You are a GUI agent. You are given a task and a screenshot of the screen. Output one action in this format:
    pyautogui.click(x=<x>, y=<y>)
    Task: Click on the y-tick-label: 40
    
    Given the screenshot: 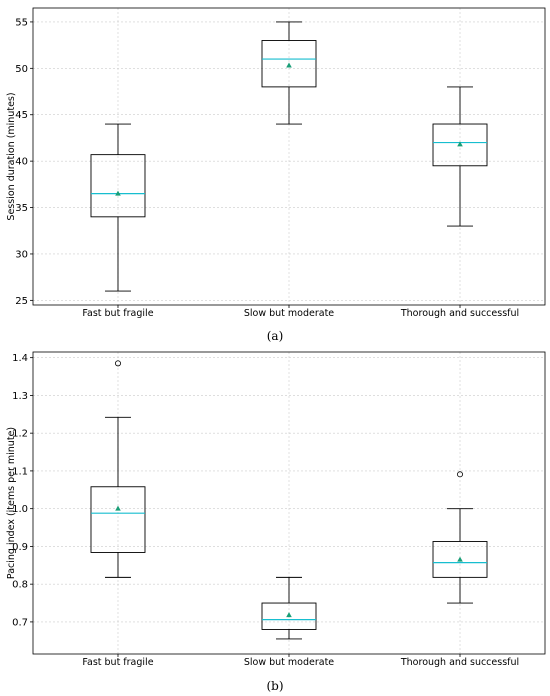 What is the action you would take?
    pyautogui.click(x=21, y=162)
    